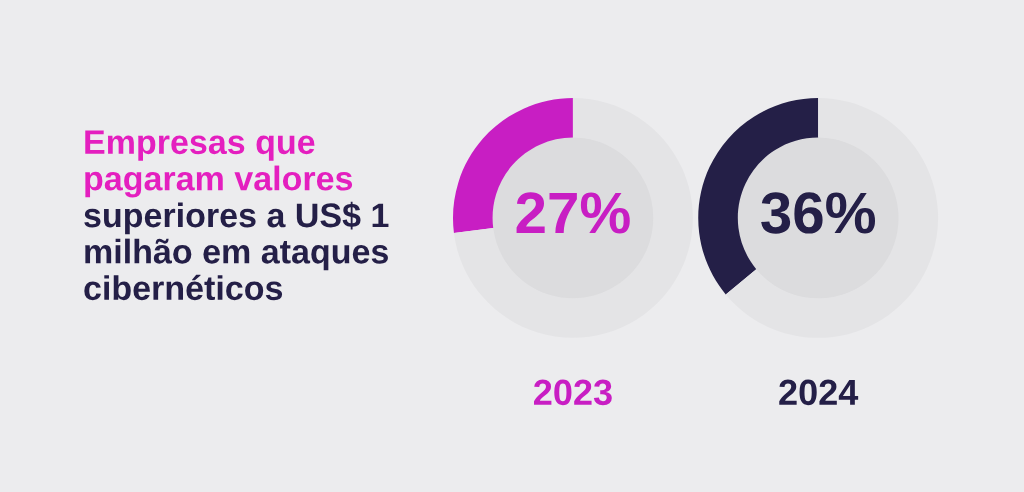 The width and height of the screenshot is (1024, 492). What do you see at coordinates (573, 392) in the screenshot?
I see `text: 2023` at bounding box center [573, 392].